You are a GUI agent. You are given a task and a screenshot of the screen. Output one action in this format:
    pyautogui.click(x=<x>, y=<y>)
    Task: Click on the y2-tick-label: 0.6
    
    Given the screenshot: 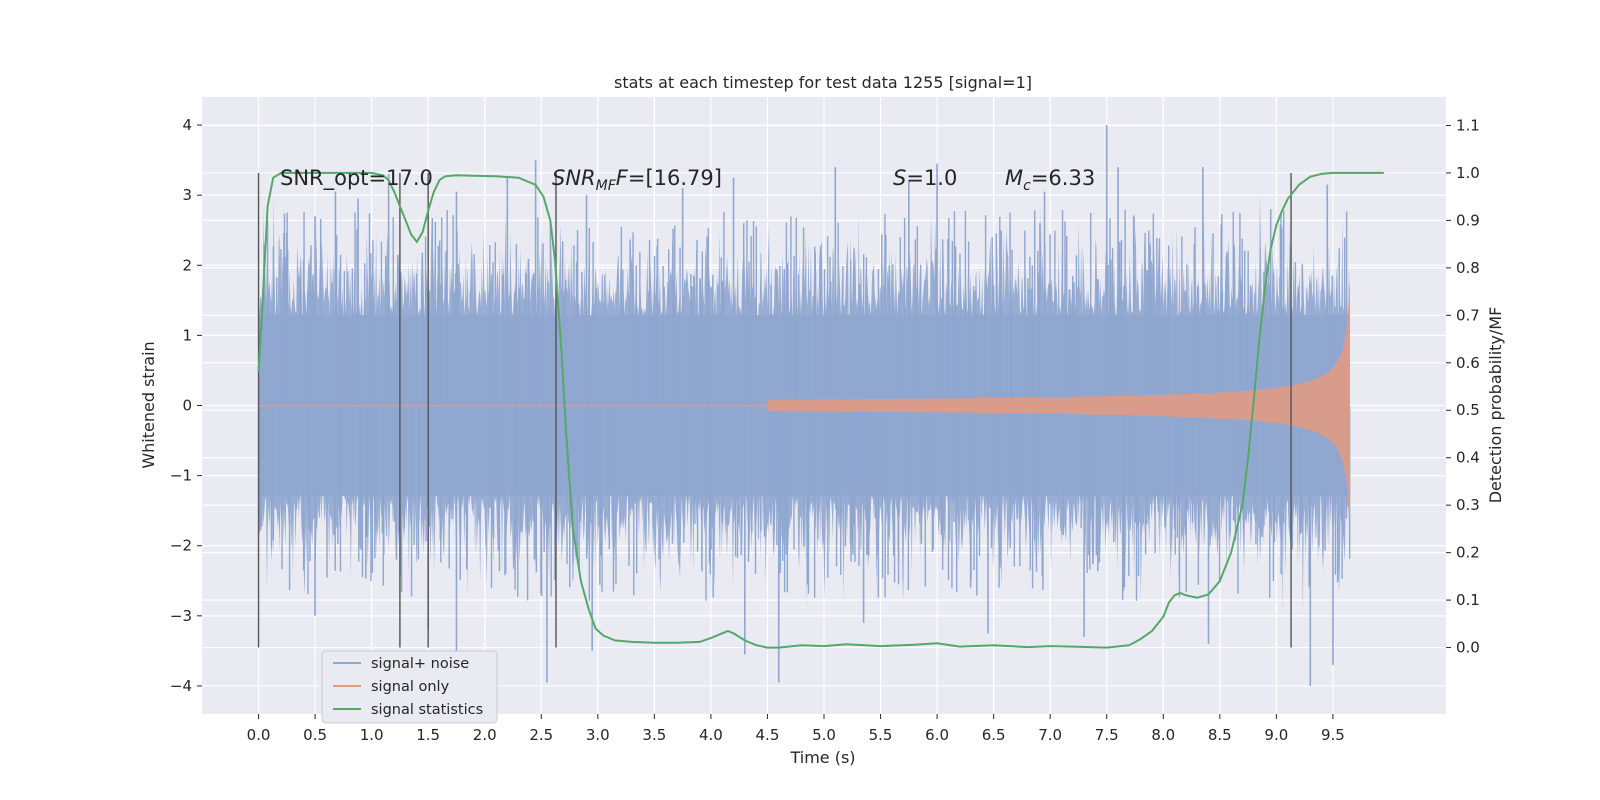 What is the action you would take?
    pyautogui.click(x=1468, y=363)
    